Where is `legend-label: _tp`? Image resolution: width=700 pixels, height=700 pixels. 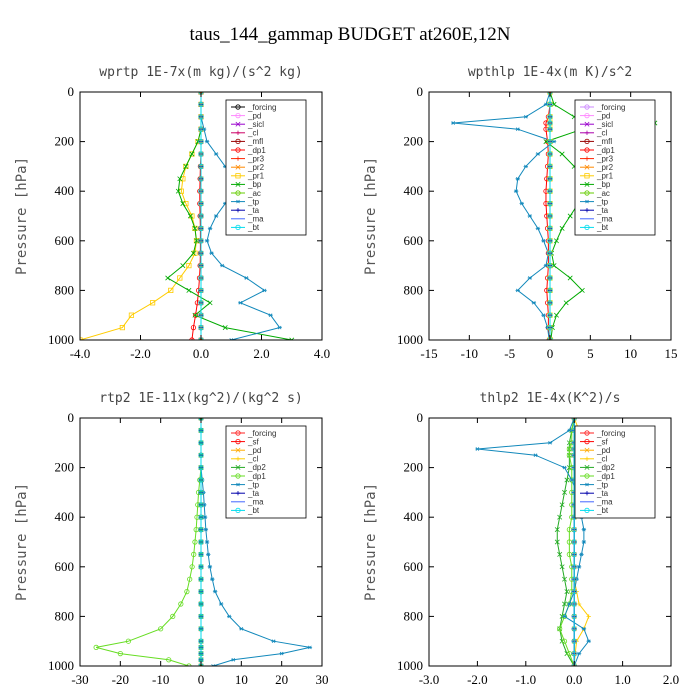 legend-label: _tp is located at coordinates (602, 201).